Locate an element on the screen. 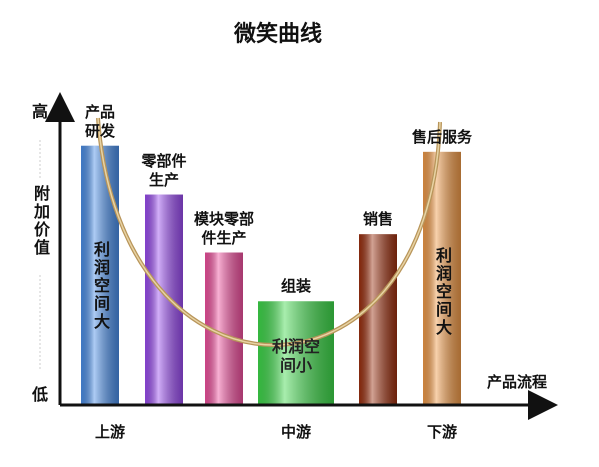 This screenshot has height=467, width=599. category-label: 产品研发 is located at coordinates (99, 121).